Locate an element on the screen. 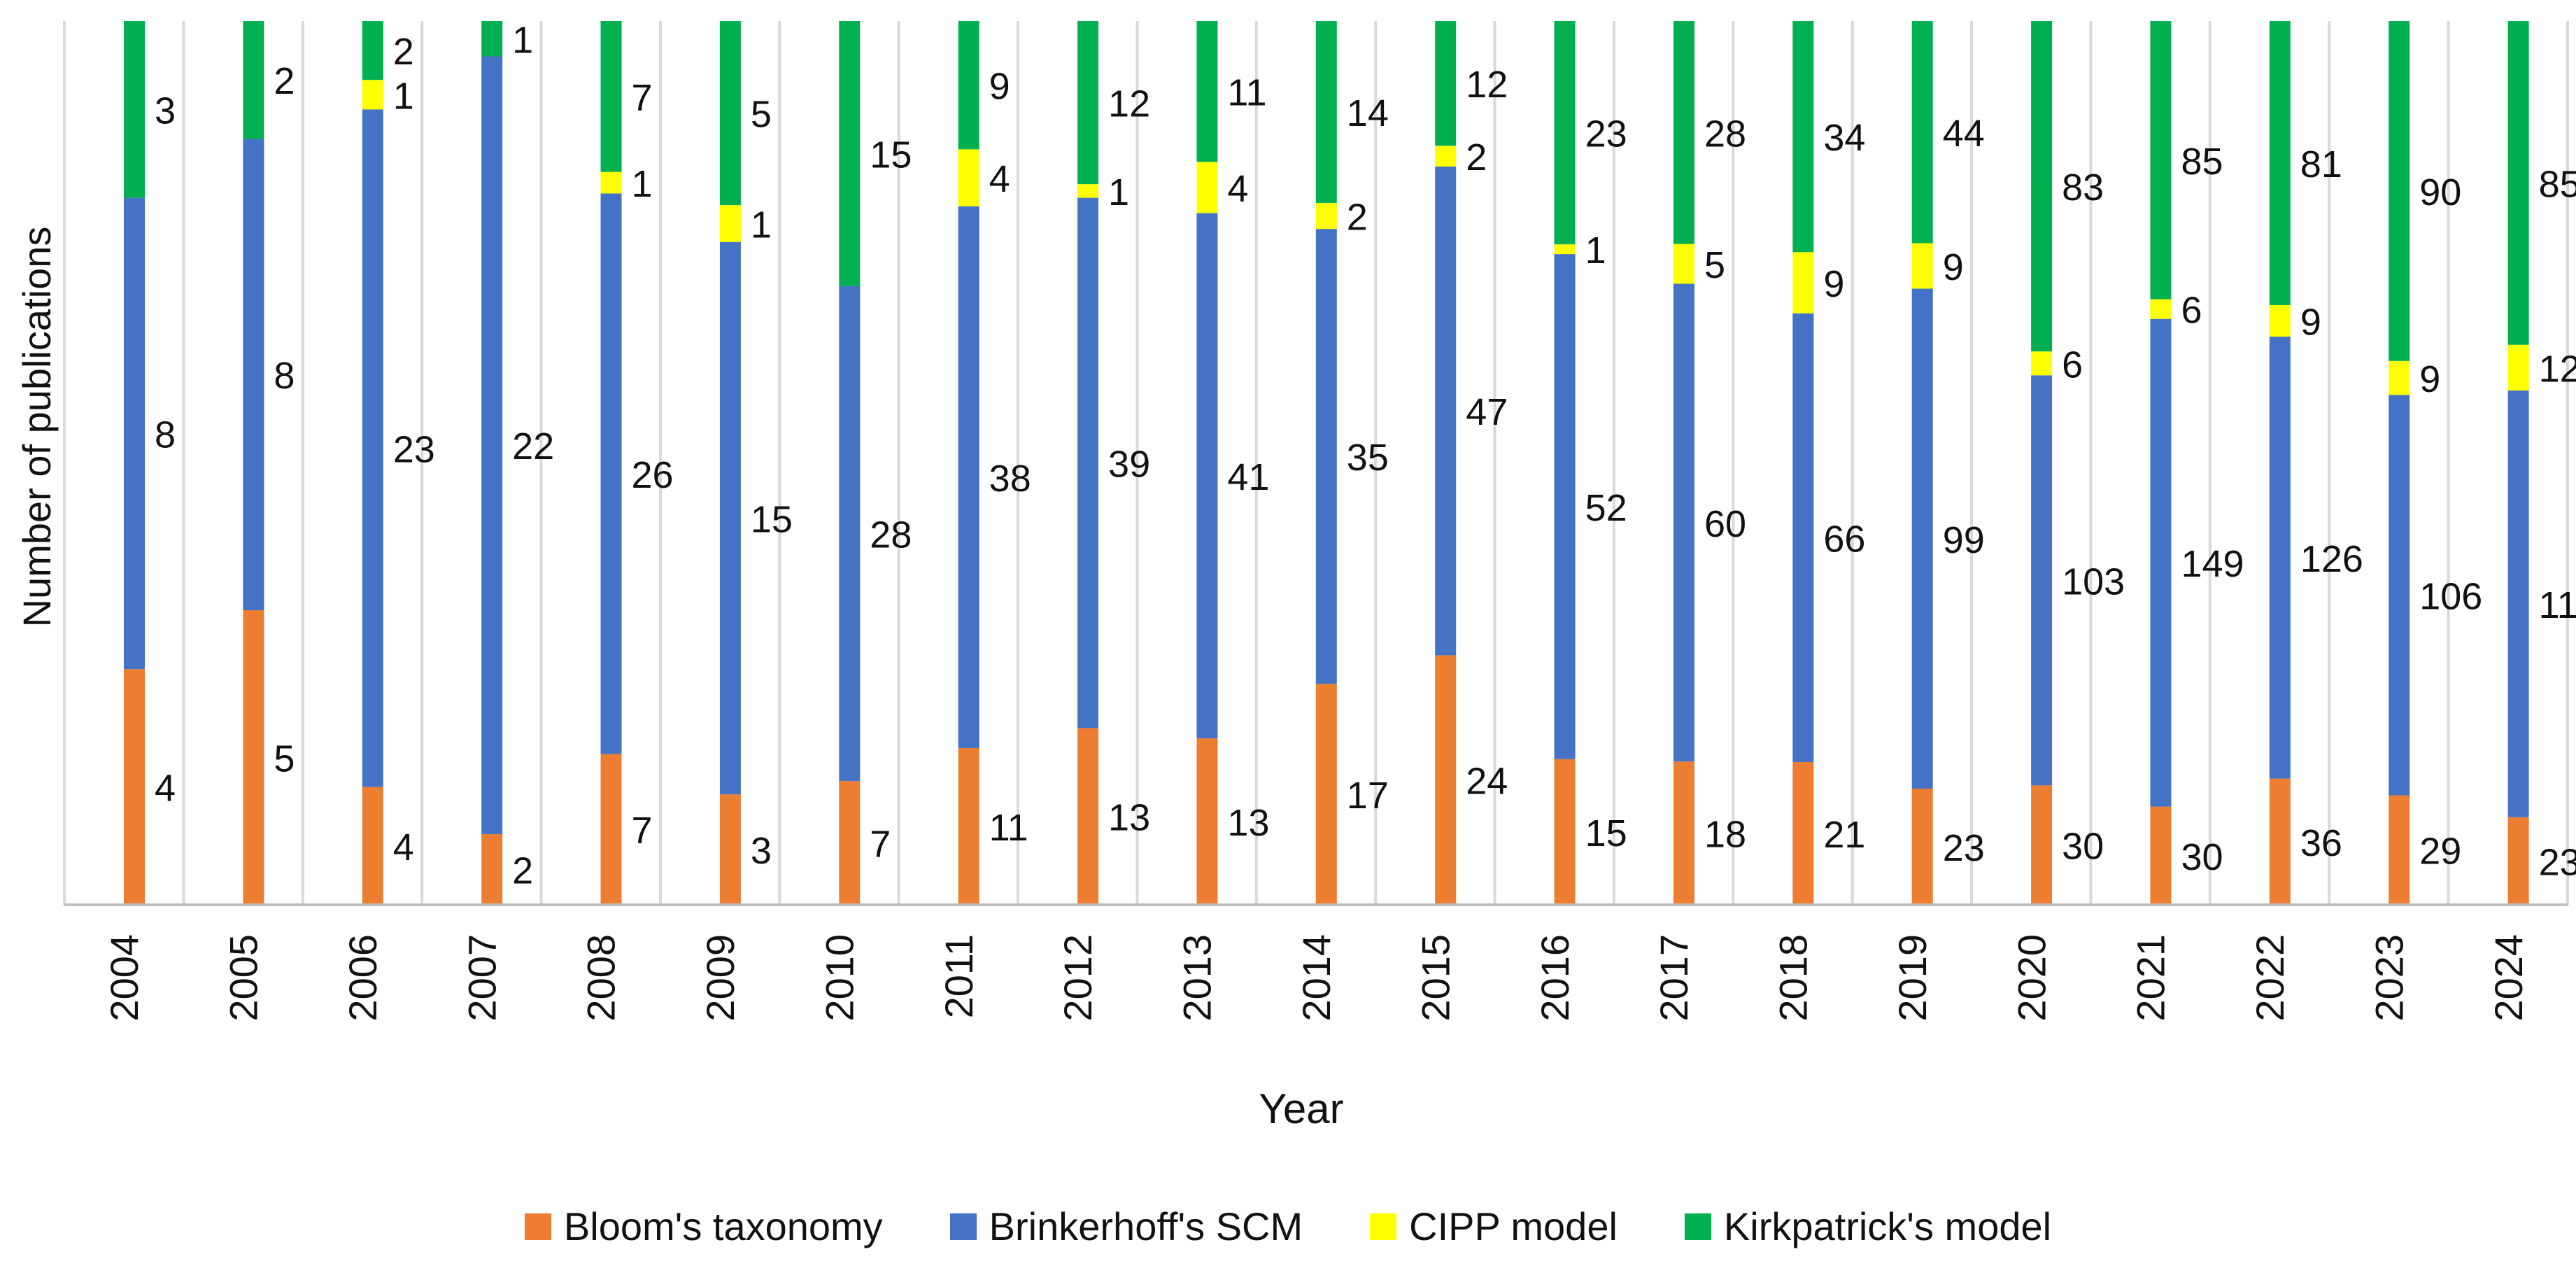 The image size is (2576, 1275). data-label-brinkerhoff-s-scm-2014: 35 is located at coordinates (1368, 458).